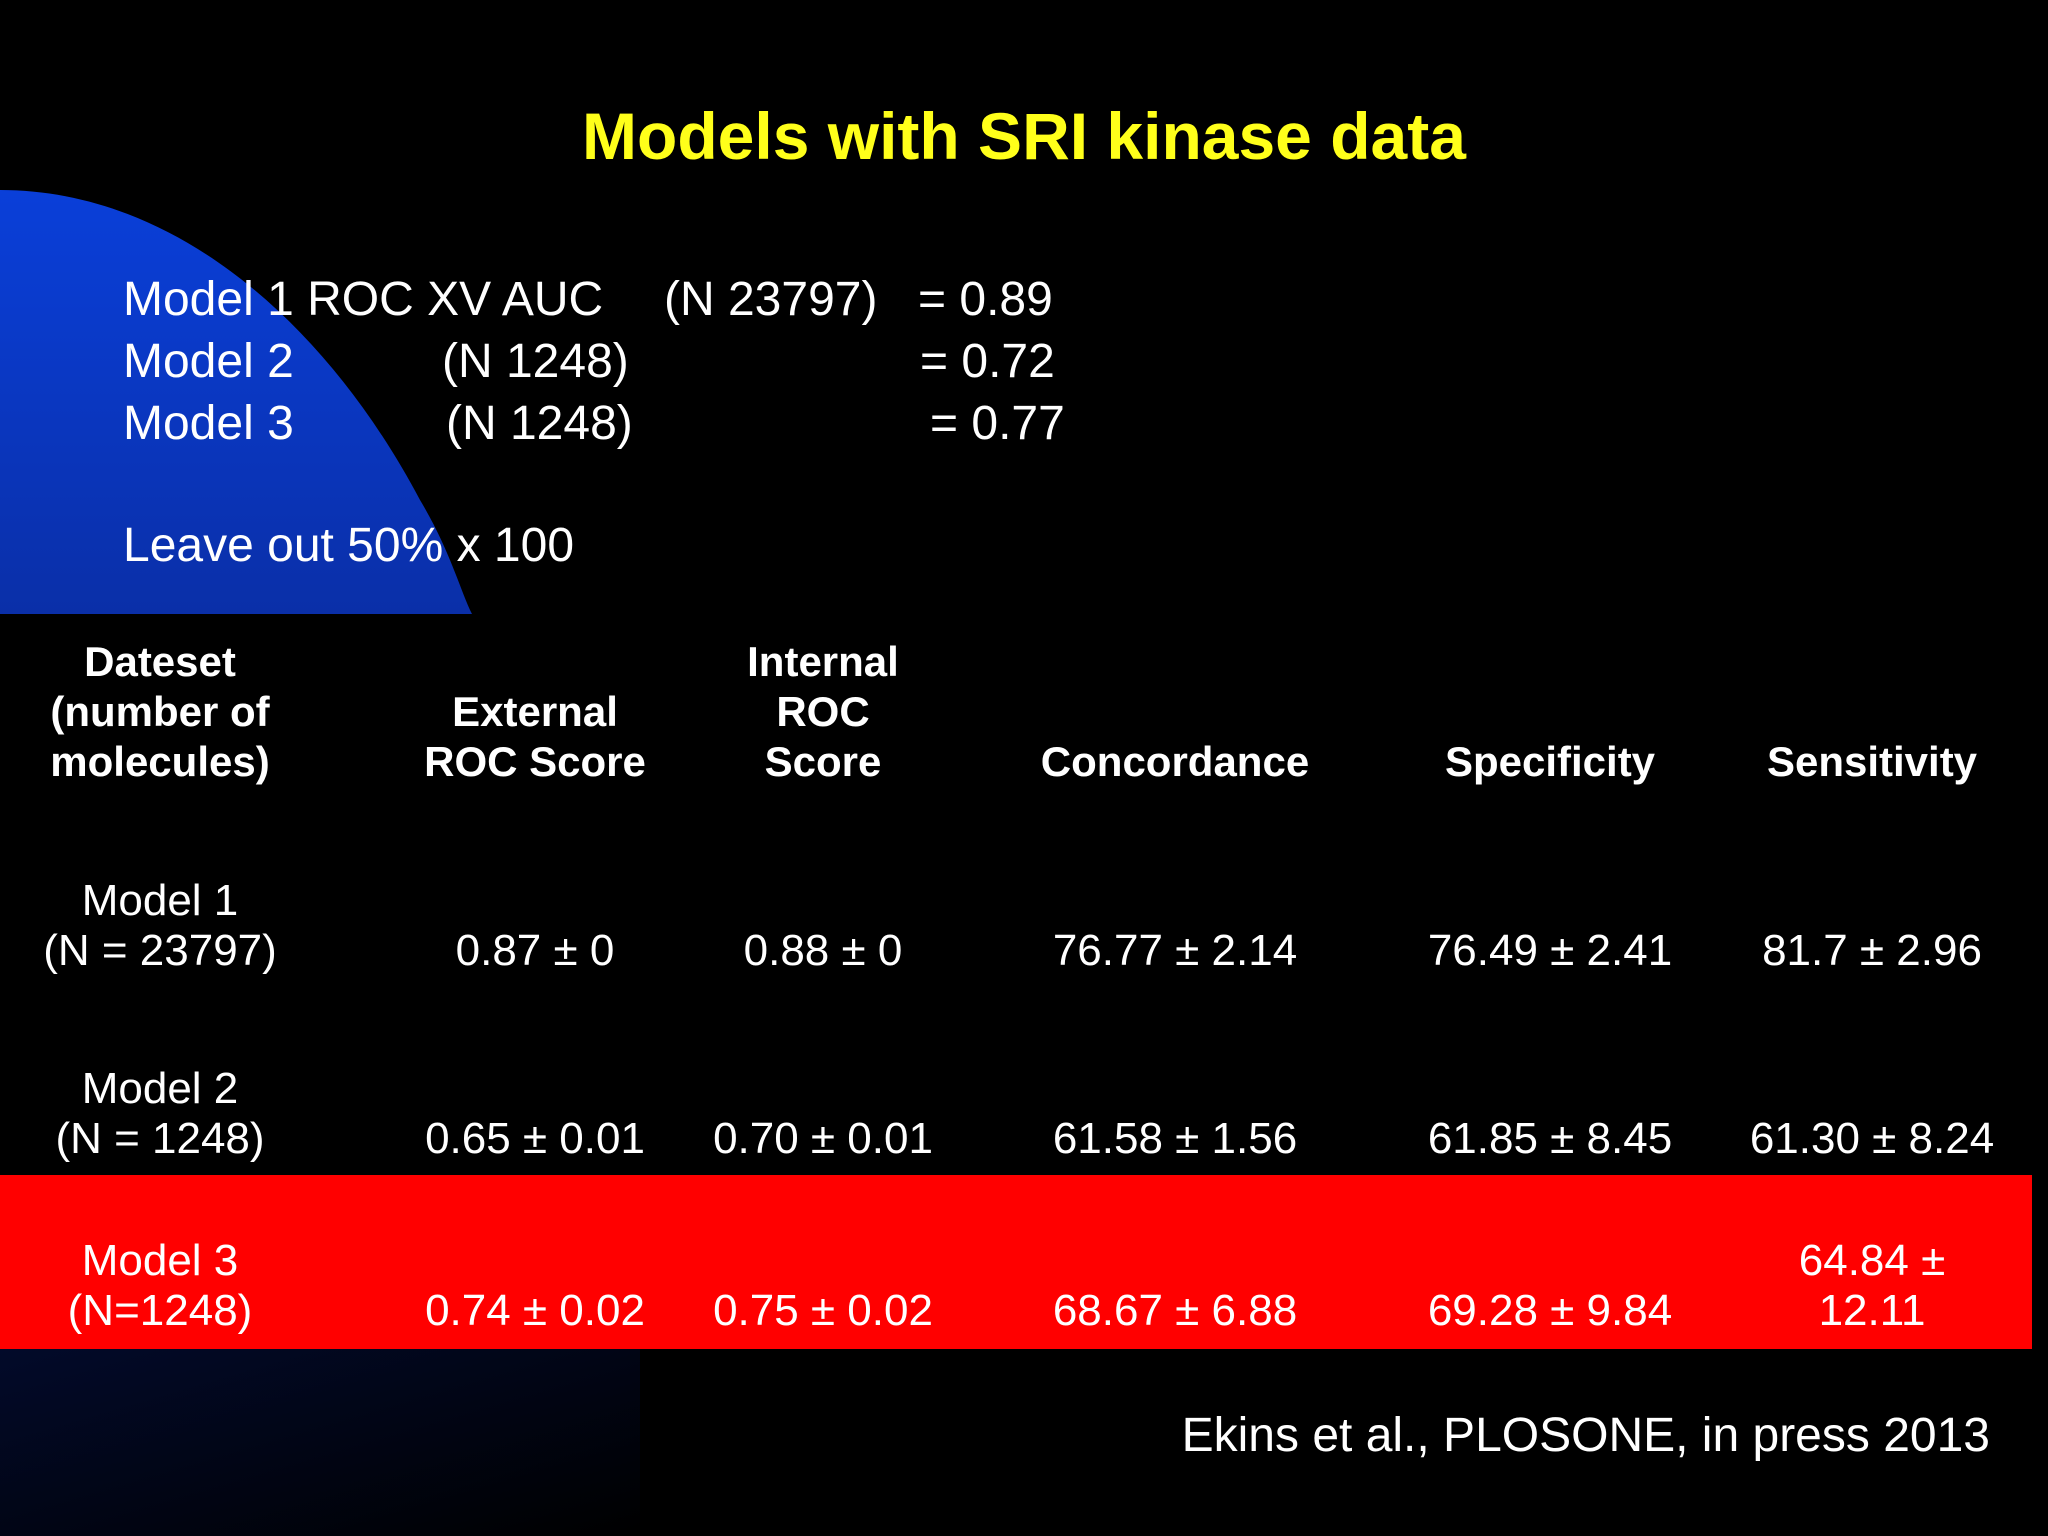  What do you see at coordinates (1872, 1285) in the screenshot?
I see `row-3-sensitivity: 64.84 ± 12.11` at bounding box center [1872, 1285].